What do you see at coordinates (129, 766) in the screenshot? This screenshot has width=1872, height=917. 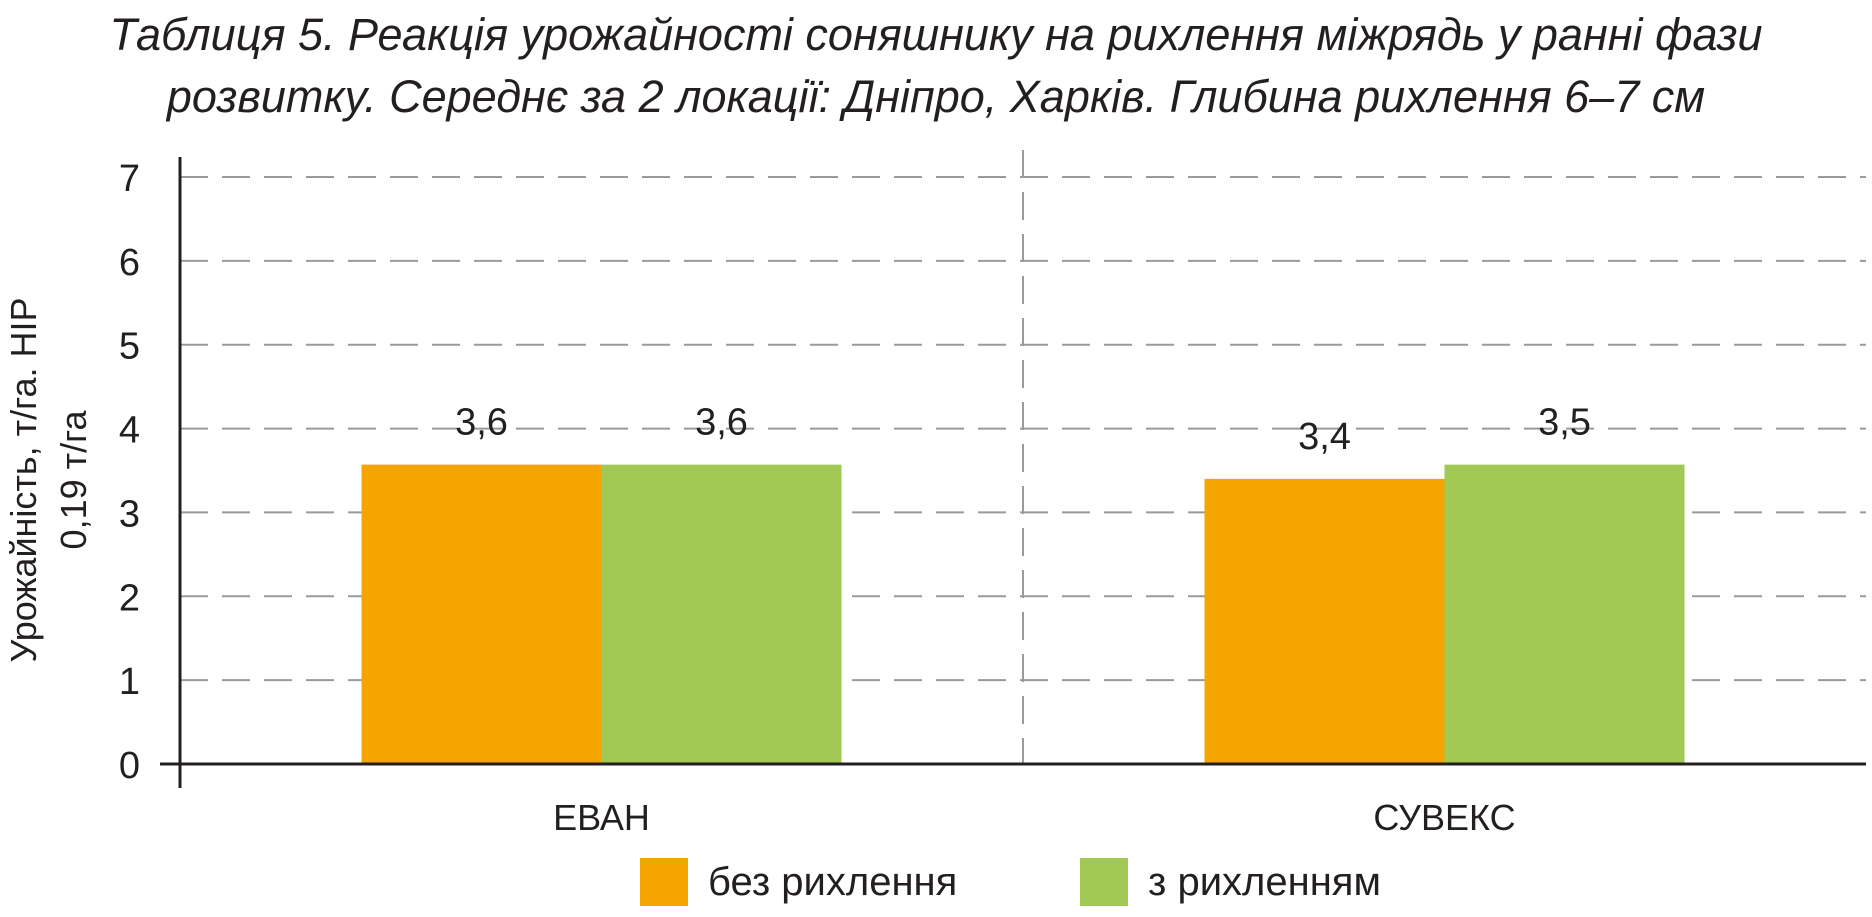 I see `y-tick-label: 0` at bounding box center [129, 766].